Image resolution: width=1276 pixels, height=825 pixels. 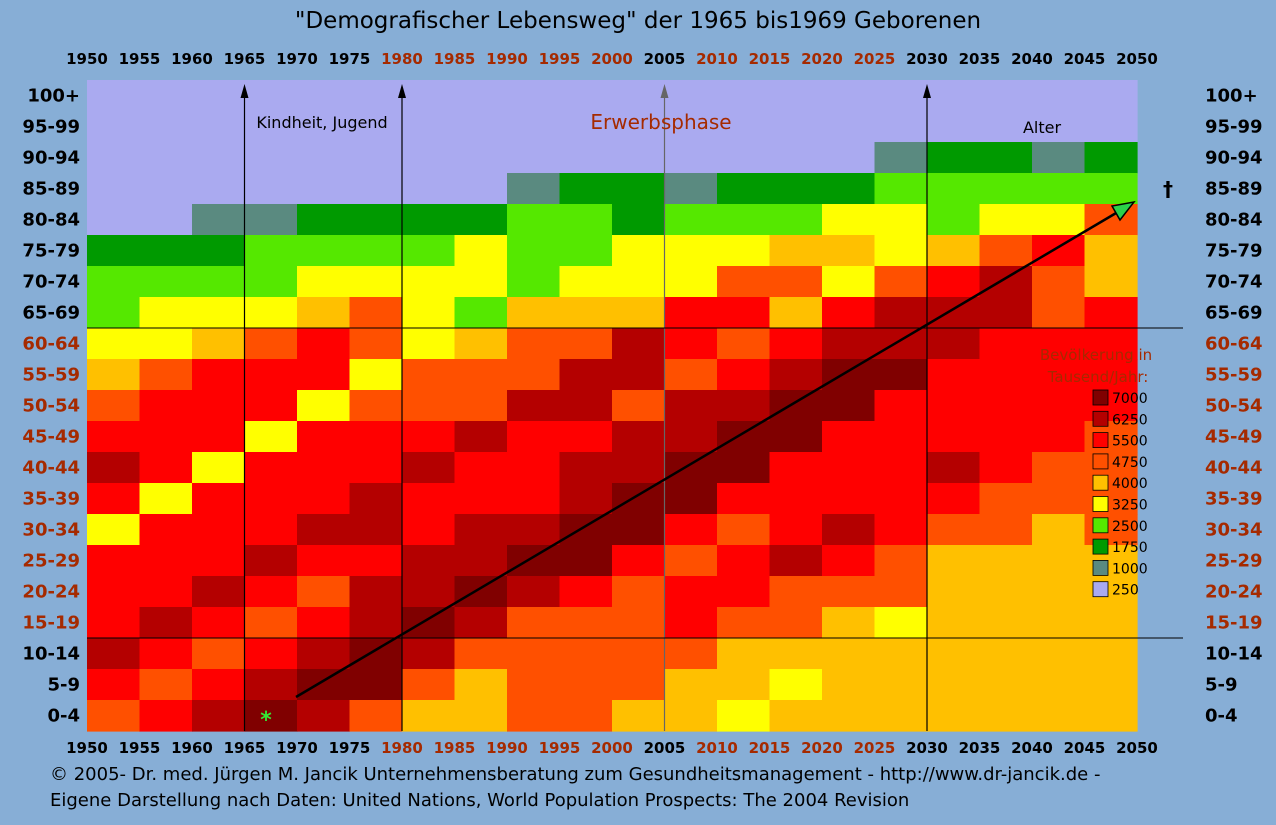 I want to click on legend-label: 2500, so click(x=1130, y=527).